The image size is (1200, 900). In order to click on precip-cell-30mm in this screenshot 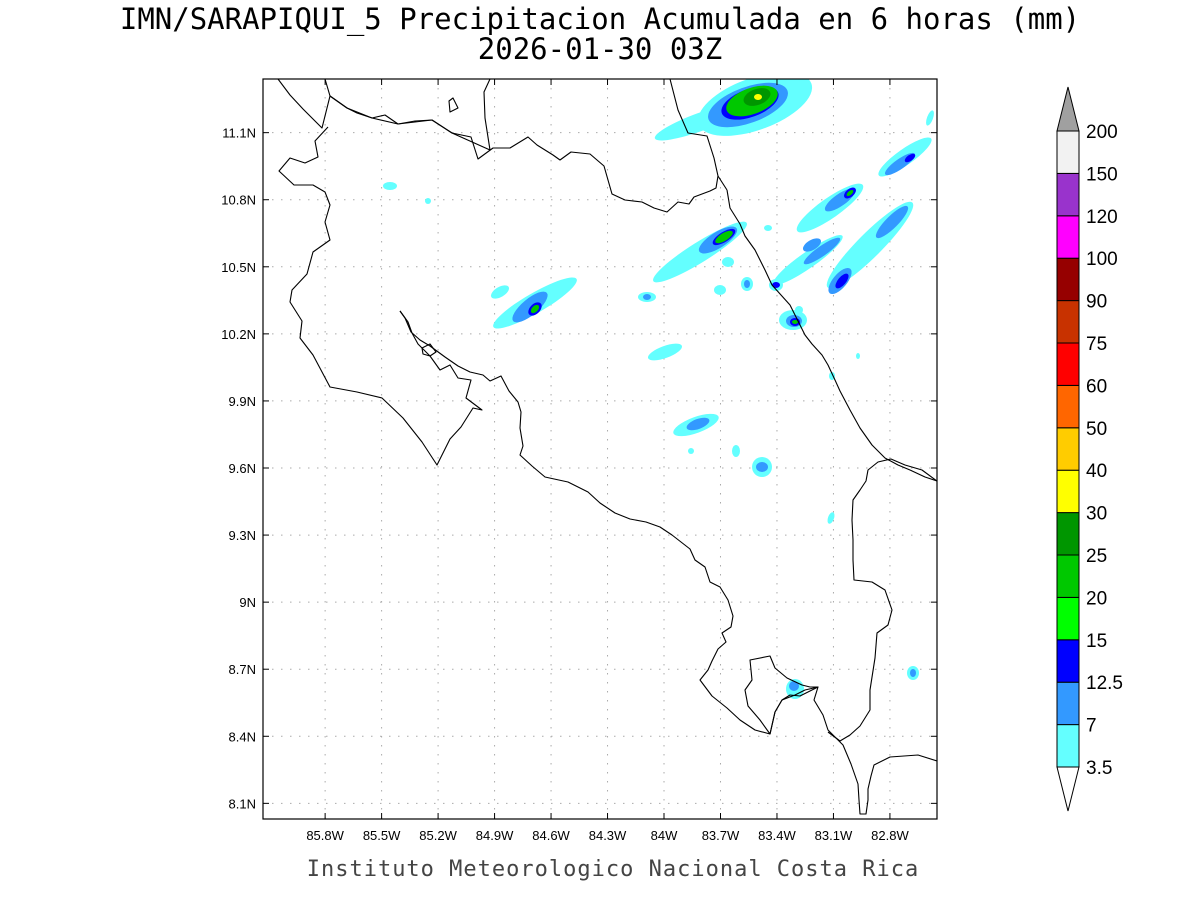, I will do `click(758, 97)`.